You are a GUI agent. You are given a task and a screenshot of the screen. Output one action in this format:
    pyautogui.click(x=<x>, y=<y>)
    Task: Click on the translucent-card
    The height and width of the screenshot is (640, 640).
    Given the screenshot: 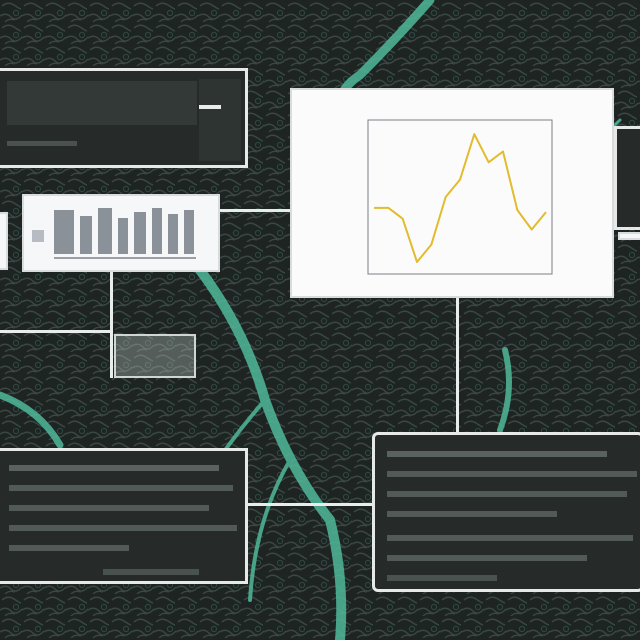 What is the action you would take?
    pyautogui.click(x=155, y=356)
    